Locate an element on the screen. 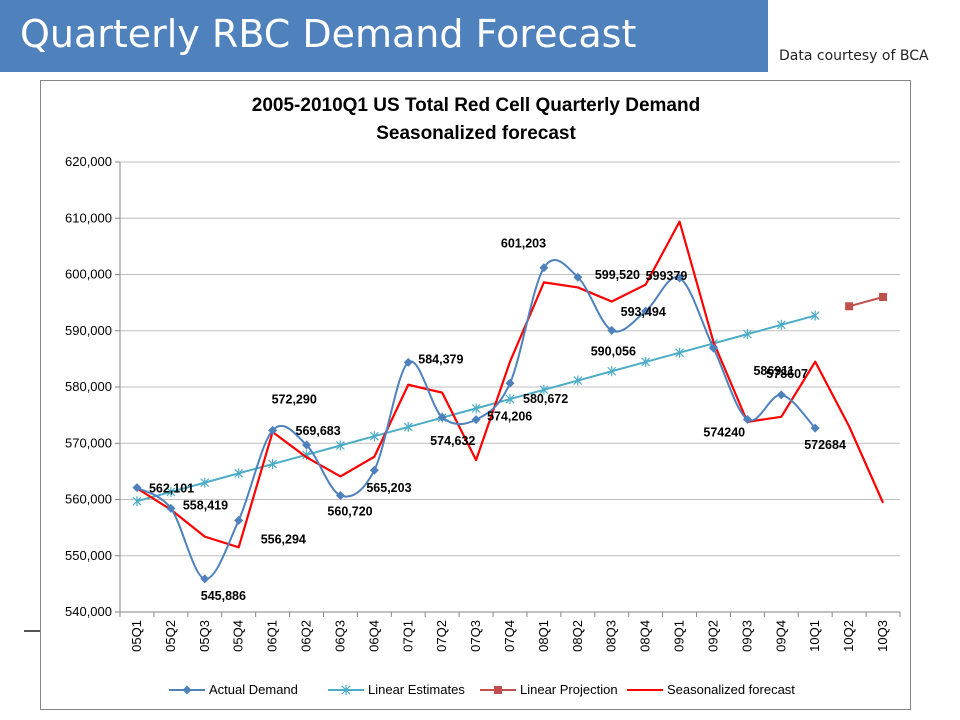 Image resolution: width=960 pixels, height=720 pixels. data-label: 560,720 is located at coordinates (349, 511).